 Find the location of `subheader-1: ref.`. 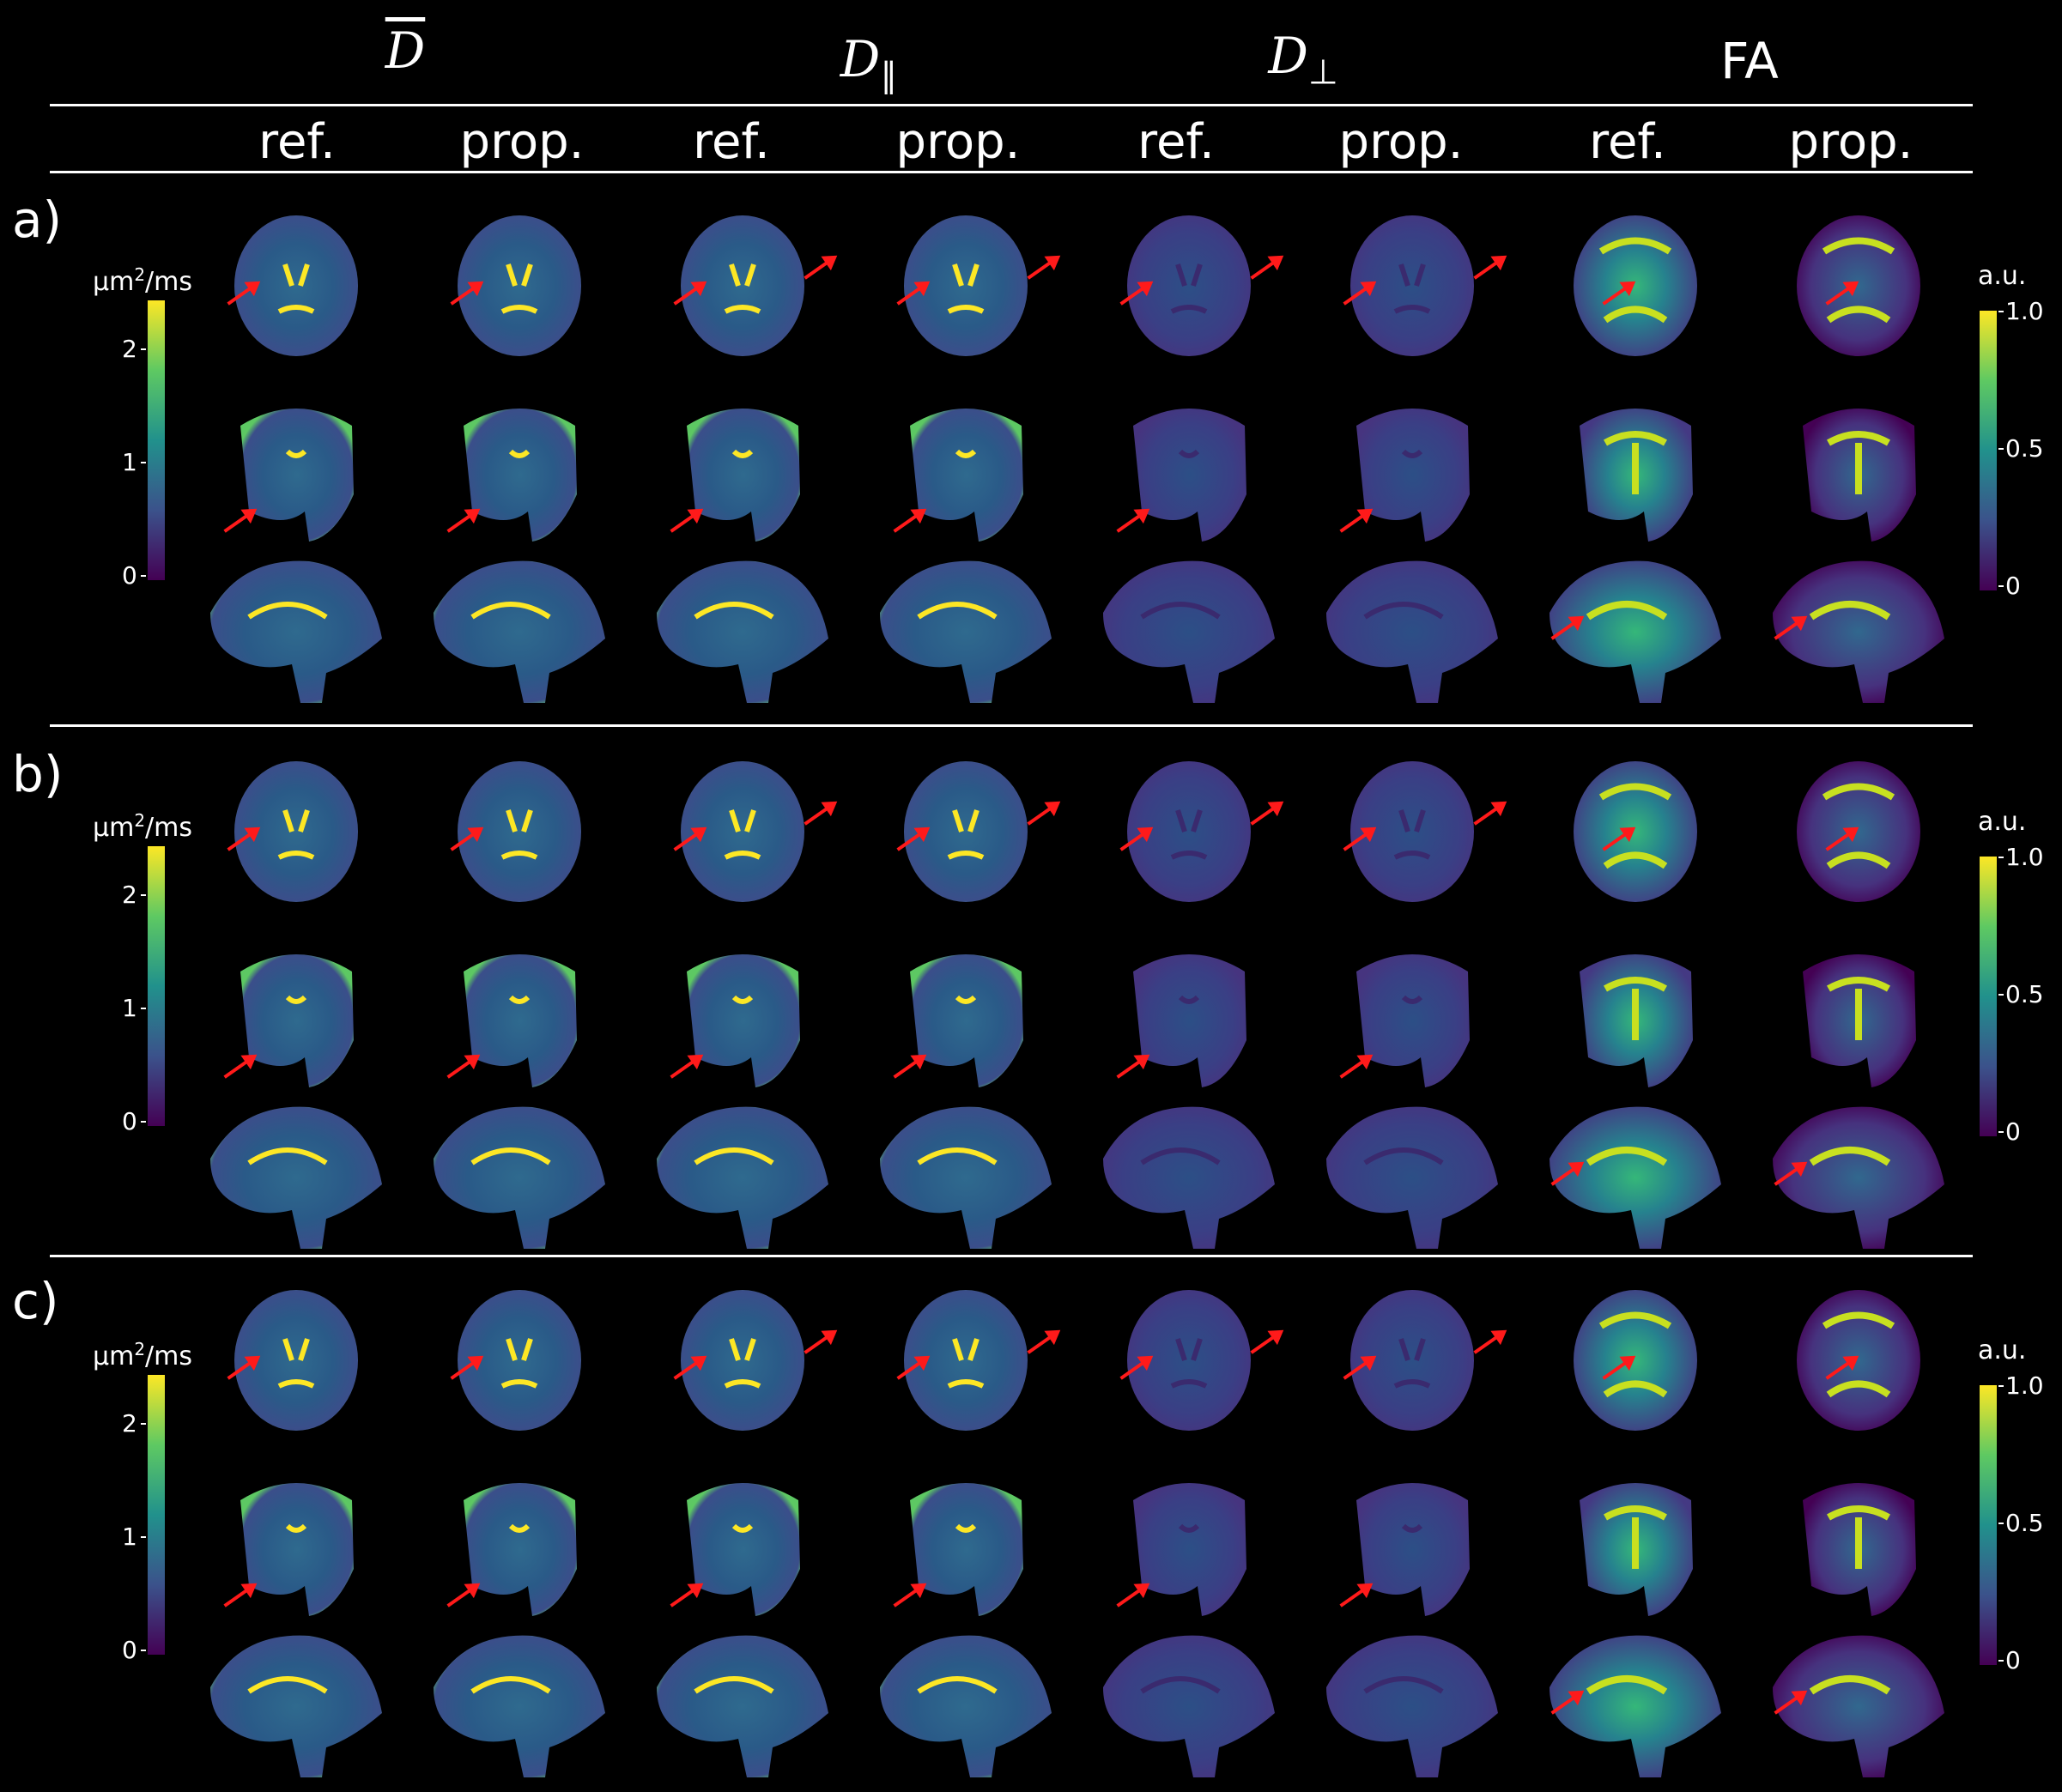

subheader-1: ref. is located at coordinates (297, 142).